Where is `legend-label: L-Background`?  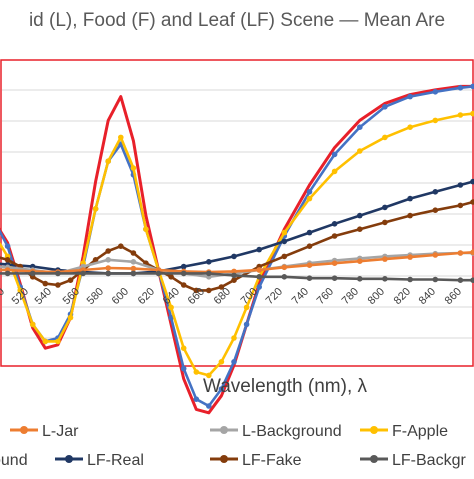
legend-label: L-Background is located at coordinates (292, 431).